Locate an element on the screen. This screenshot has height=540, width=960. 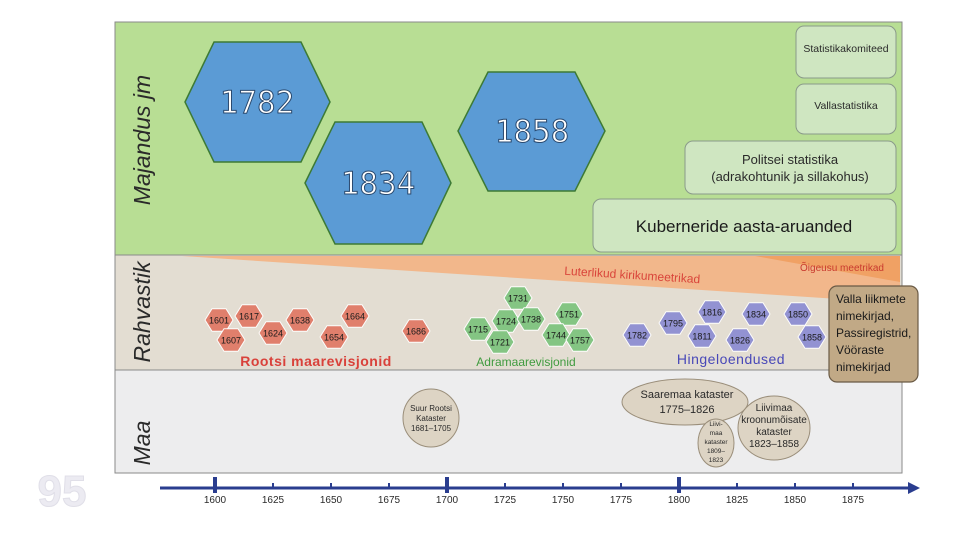
police-statistics-label-1: Politsei statistika is located at coordinates (790, 159).